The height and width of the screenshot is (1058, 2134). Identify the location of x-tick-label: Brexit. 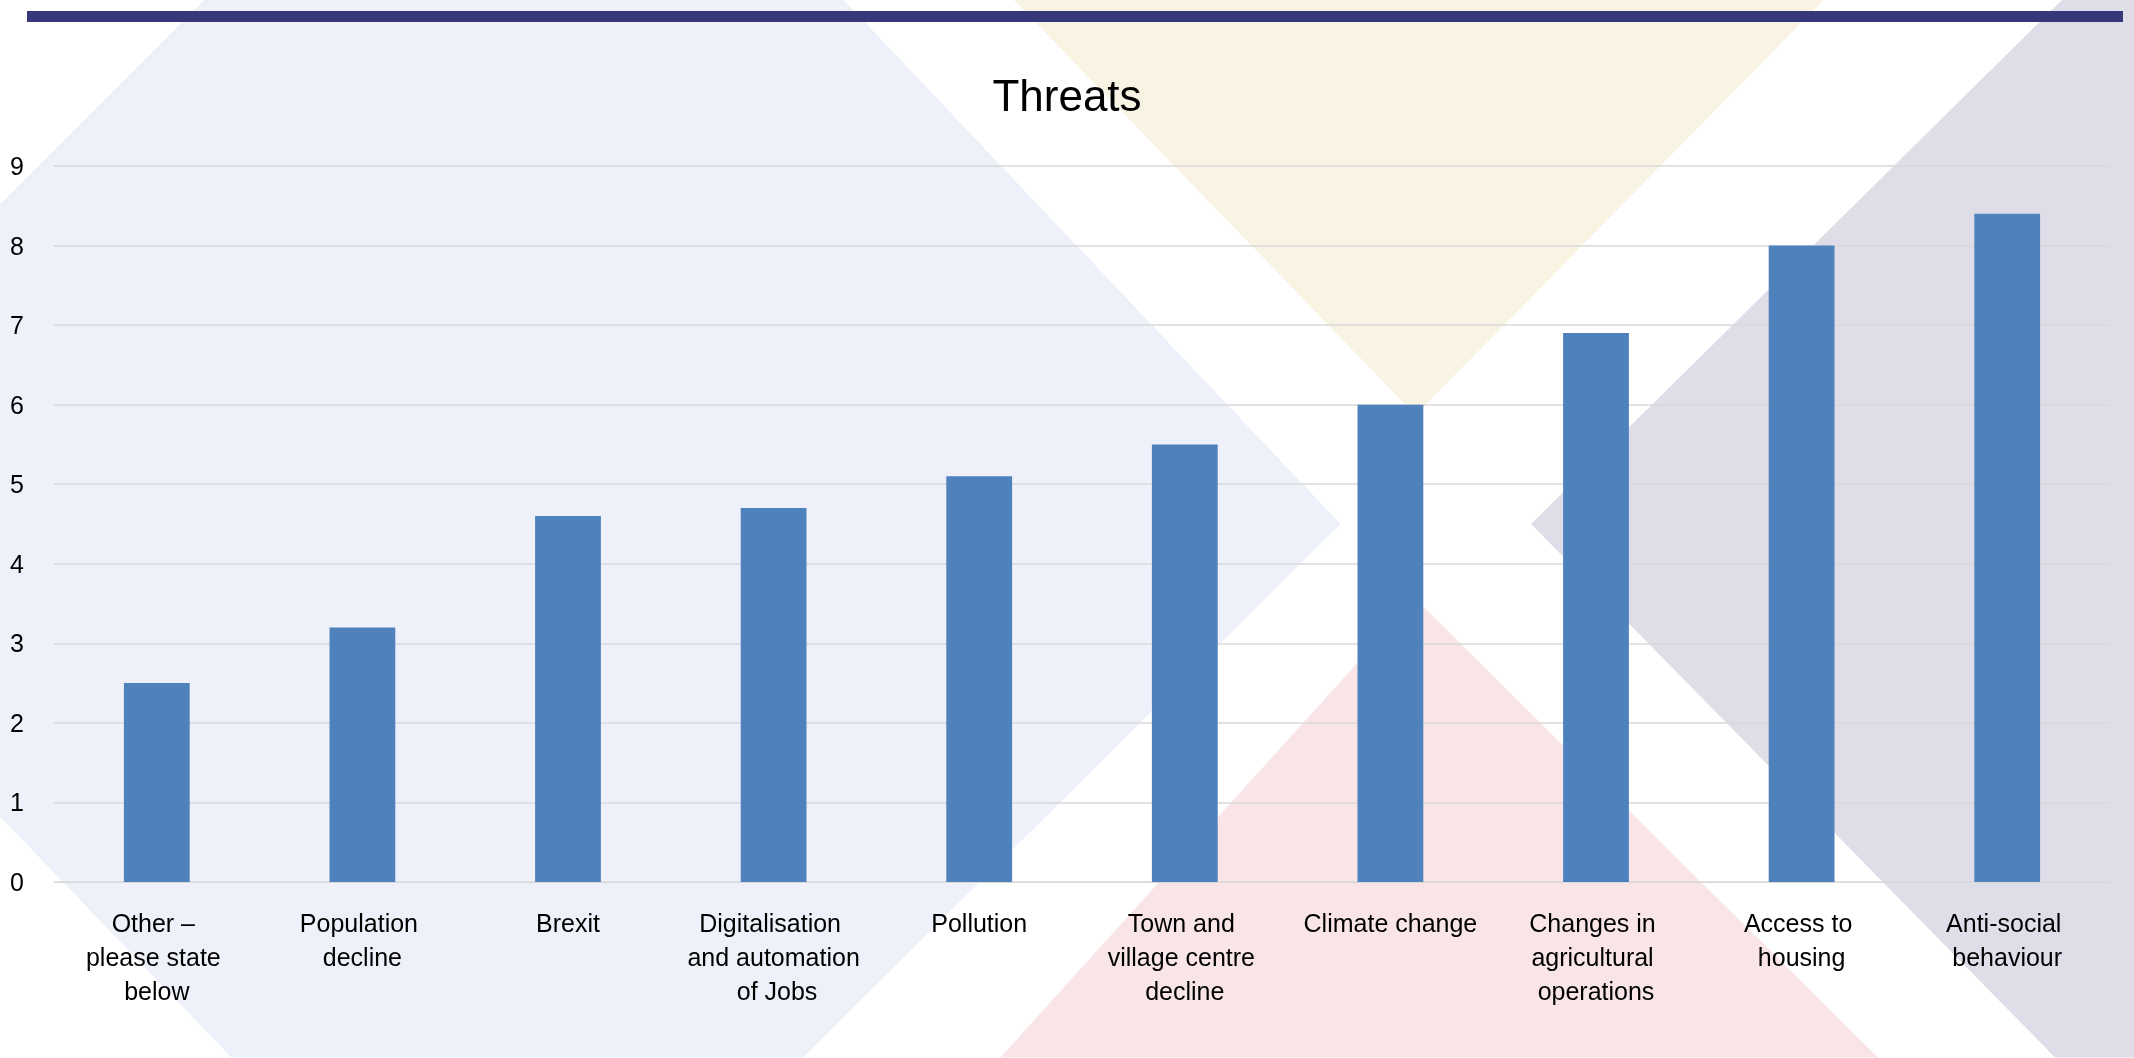
(568, 923).